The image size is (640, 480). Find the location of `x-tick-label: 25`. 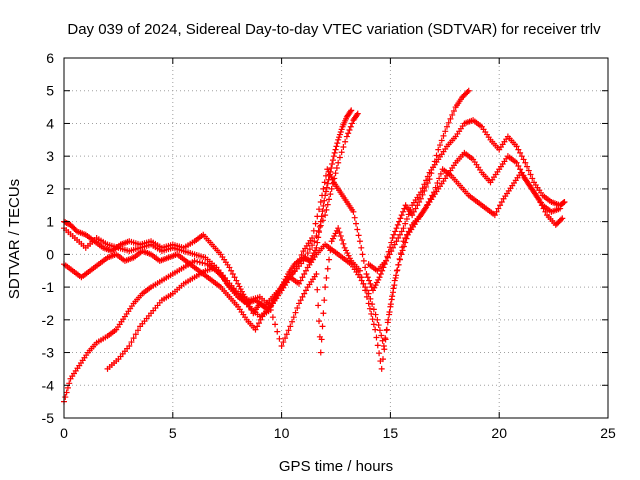

x-tick-label: 25 is located at coordinates (608, 433).